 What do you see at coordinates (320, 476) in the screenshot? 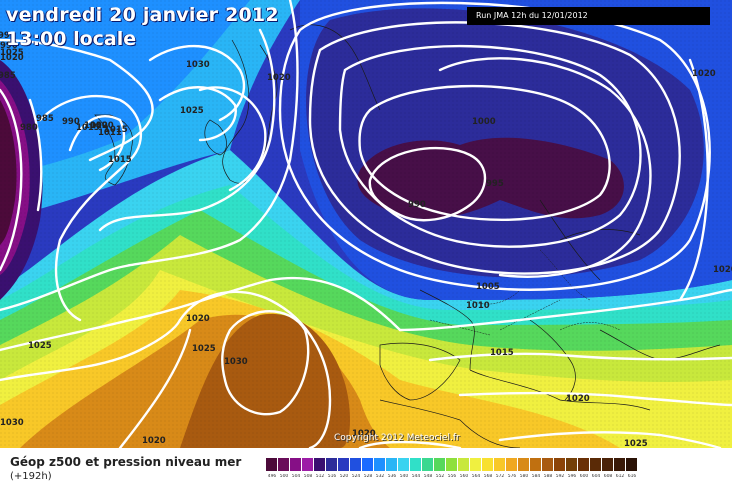
I see `color-scale-value: 512` at bounding box center [320, 476].